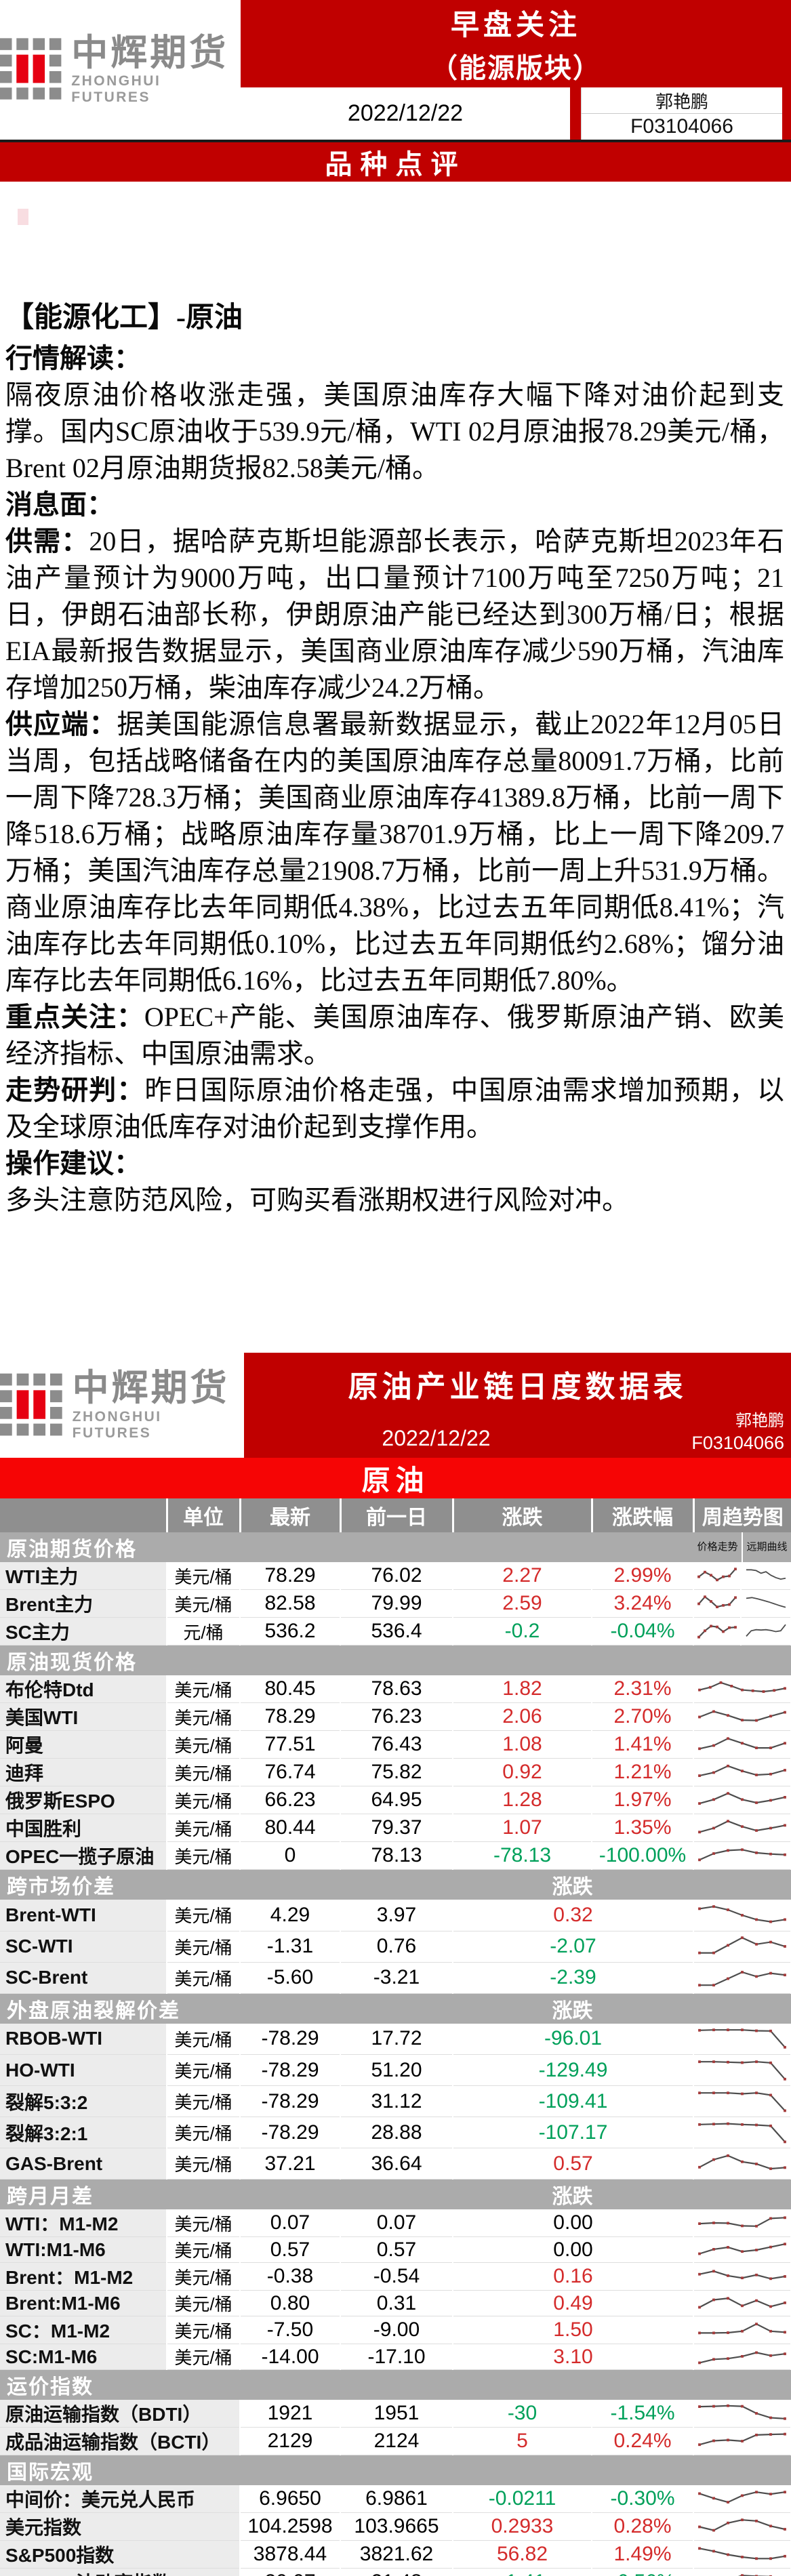 Image resolution: width=791 pixels, height=2576 pixels. What do you see at coordinates (396, 1772) in the screenshot?
I see `cell-previous: 75.82` at bounding box center [396, 1772].